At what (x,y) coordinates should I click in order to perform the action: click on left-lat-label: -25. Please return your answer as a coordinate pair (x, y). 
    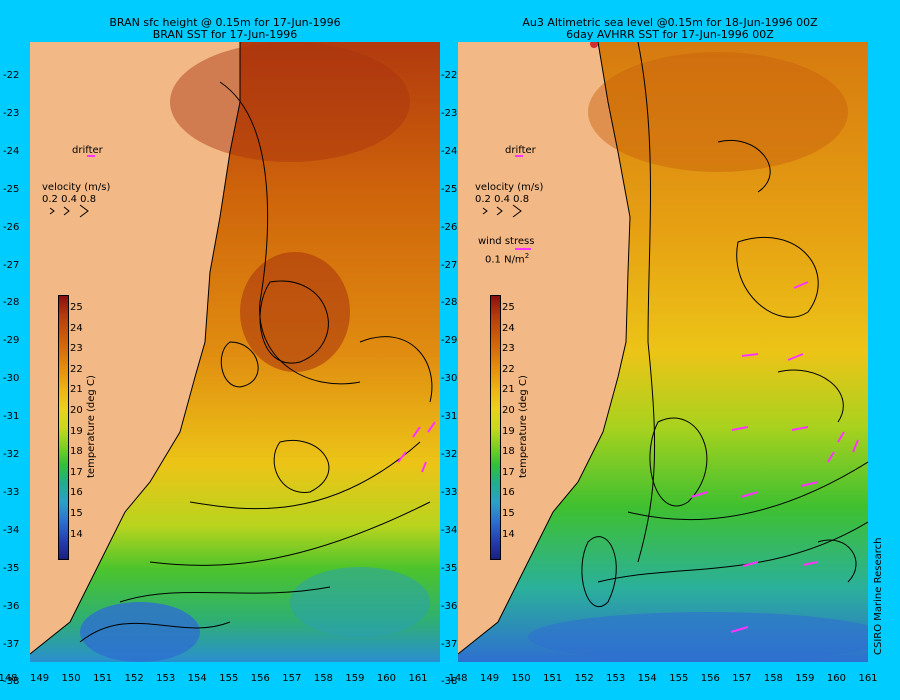
    Looking at the image, I should click on (11, 189).